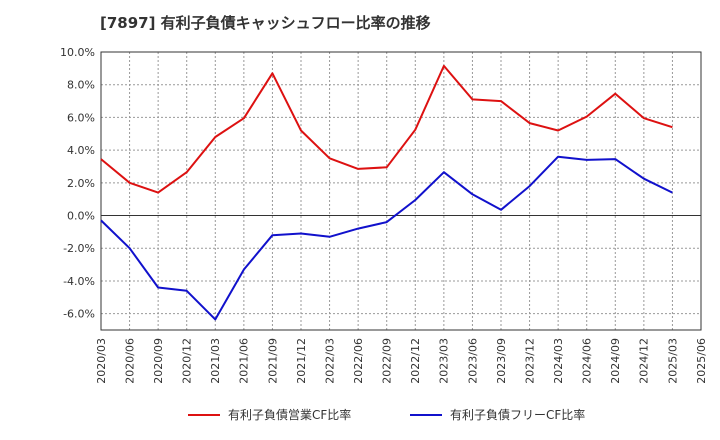 This screenshot has height=440, width=720. What do you see at coordinates (265, 23) in the screenshot?
I see `chart-title: [7897] 有利子負債キャッシュフロー比率の推移` at bounding box center [265, 23].